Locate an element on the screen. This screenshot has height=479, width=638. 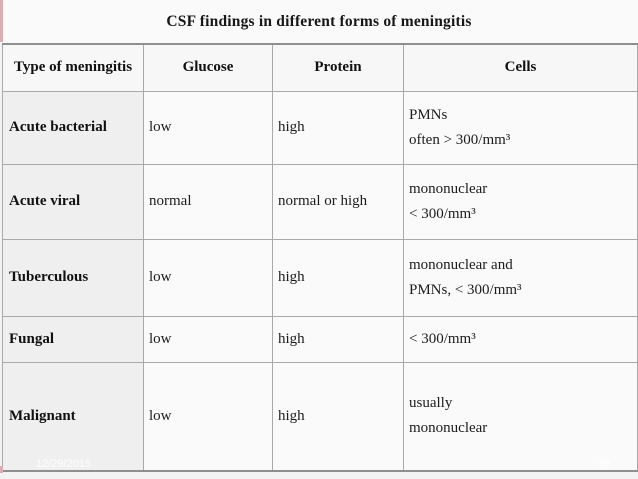
table-header-row: Type of meningitis Glucose Protein Cells is located at coordinates (320, 67).